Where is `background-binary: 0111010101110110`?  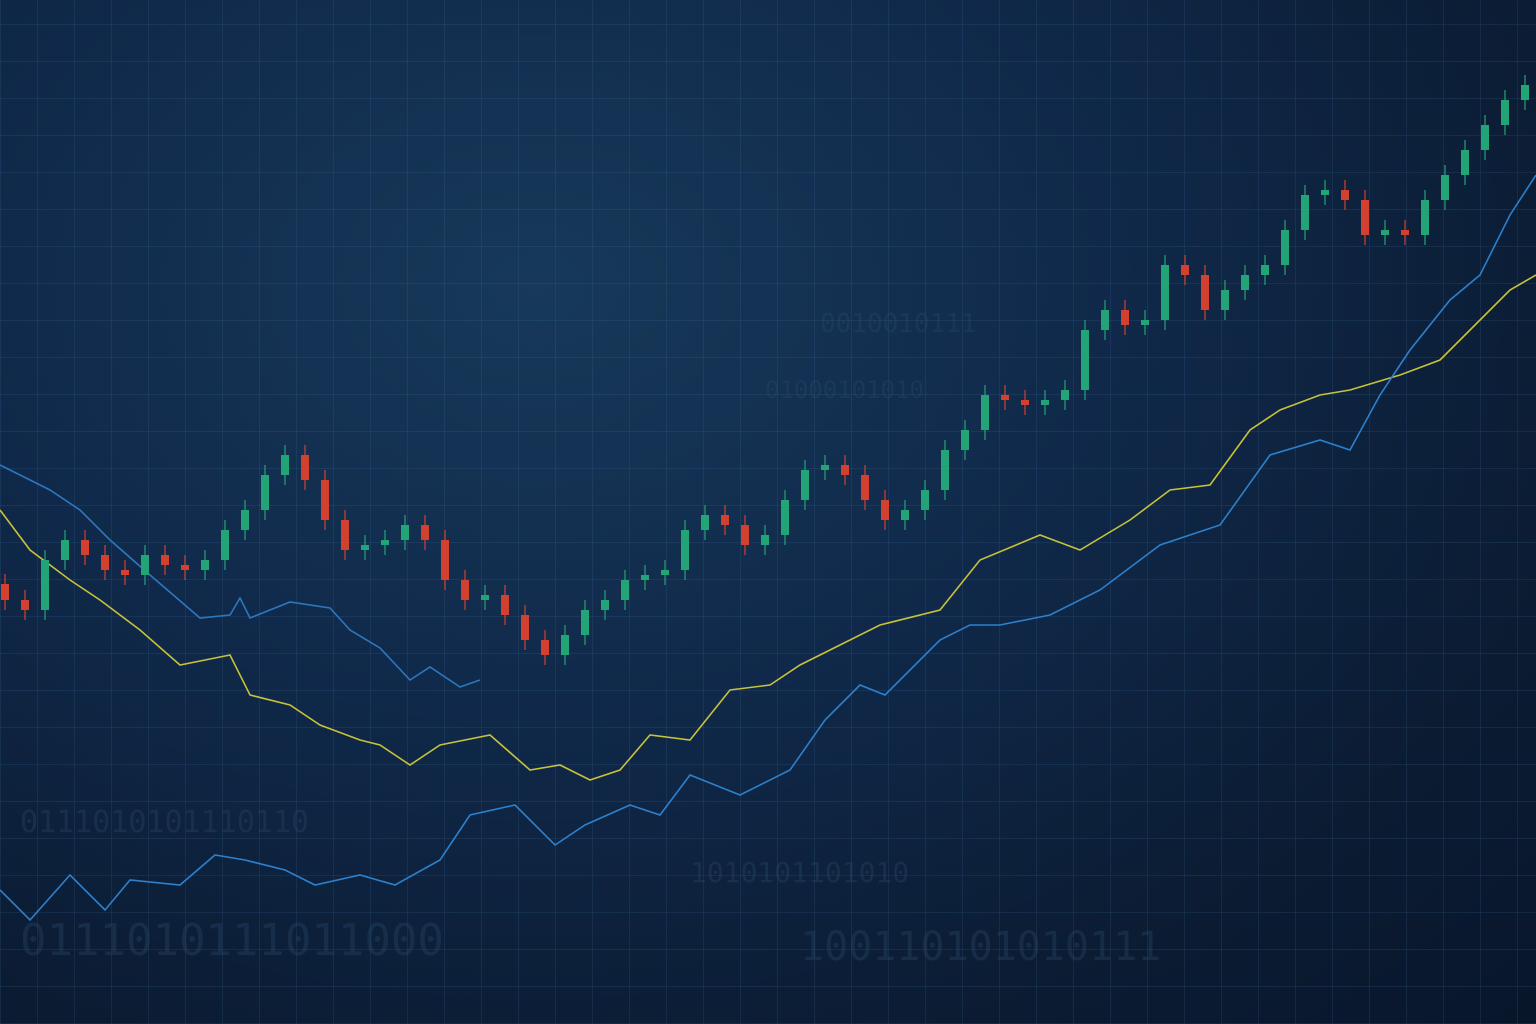 background-binary: 0111010101110110 is located at coordinates (164, 822).